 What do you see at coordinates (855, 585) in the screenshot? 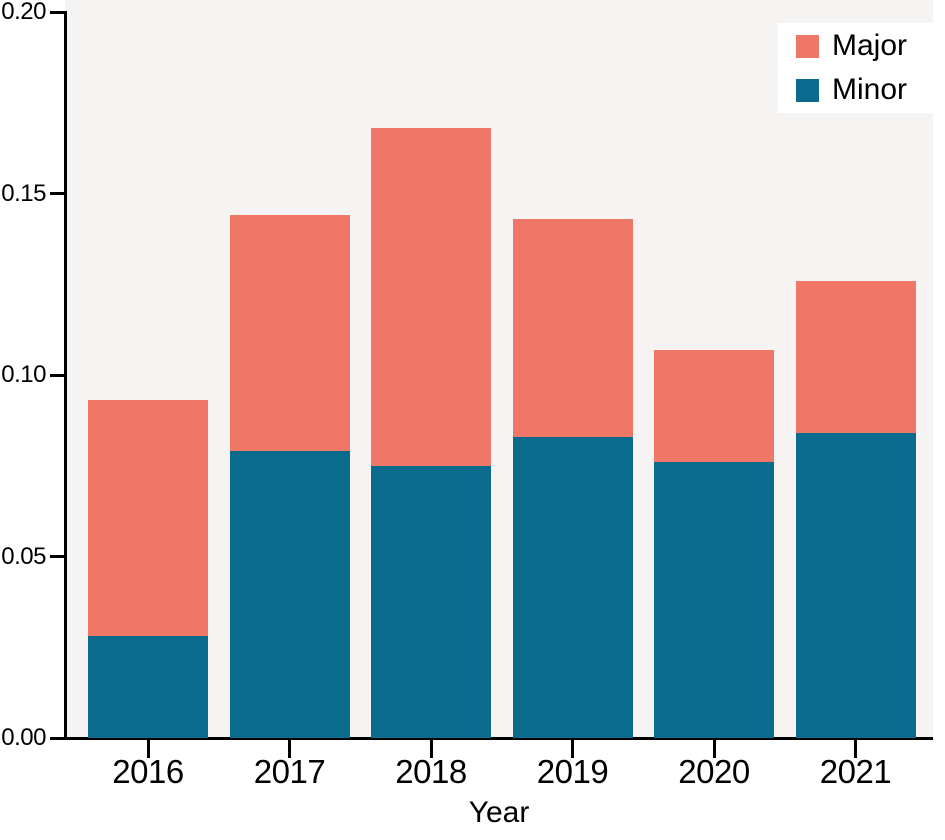
I see `bar-2021-minor` at bounding box center [855, 585].